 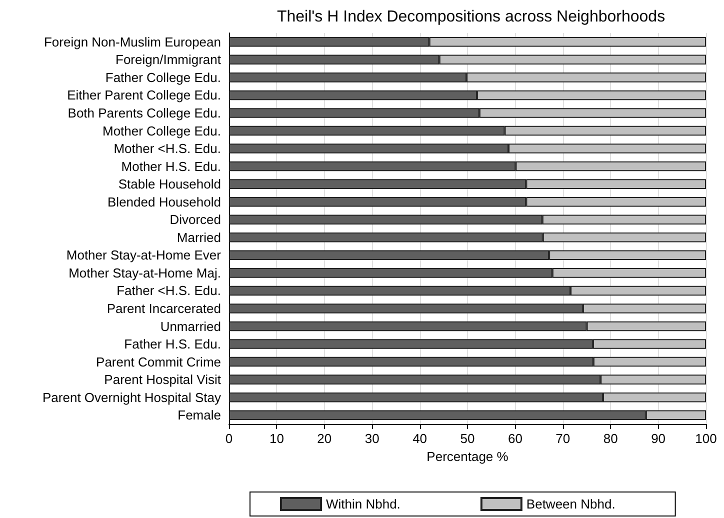 I want to click on y-tick-label: Unmarried, so click(x=190, y=326).